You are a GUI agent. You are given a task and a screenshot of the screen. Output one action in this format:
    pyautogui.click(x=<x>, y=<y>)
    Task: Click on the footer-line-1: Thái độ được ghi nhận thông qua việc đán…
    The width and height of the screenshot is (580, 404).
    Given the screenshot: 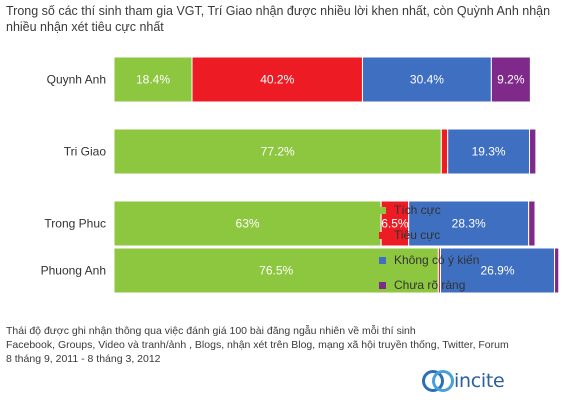 What is the action you would take?
    pyautogui.click(x=211, y=331)
    